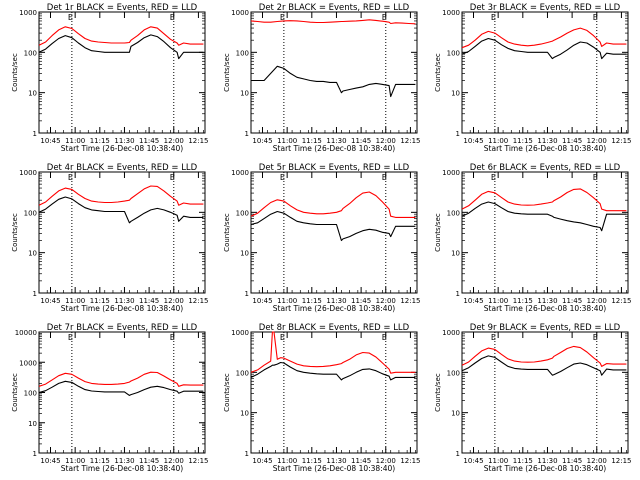 The height and width of the screenshot is (480, 640). Describe the element at coordinates (122, 168) in the screenshot. I see `panel-title: Det 4r BLACK = Events, RED = LLD` at that location.